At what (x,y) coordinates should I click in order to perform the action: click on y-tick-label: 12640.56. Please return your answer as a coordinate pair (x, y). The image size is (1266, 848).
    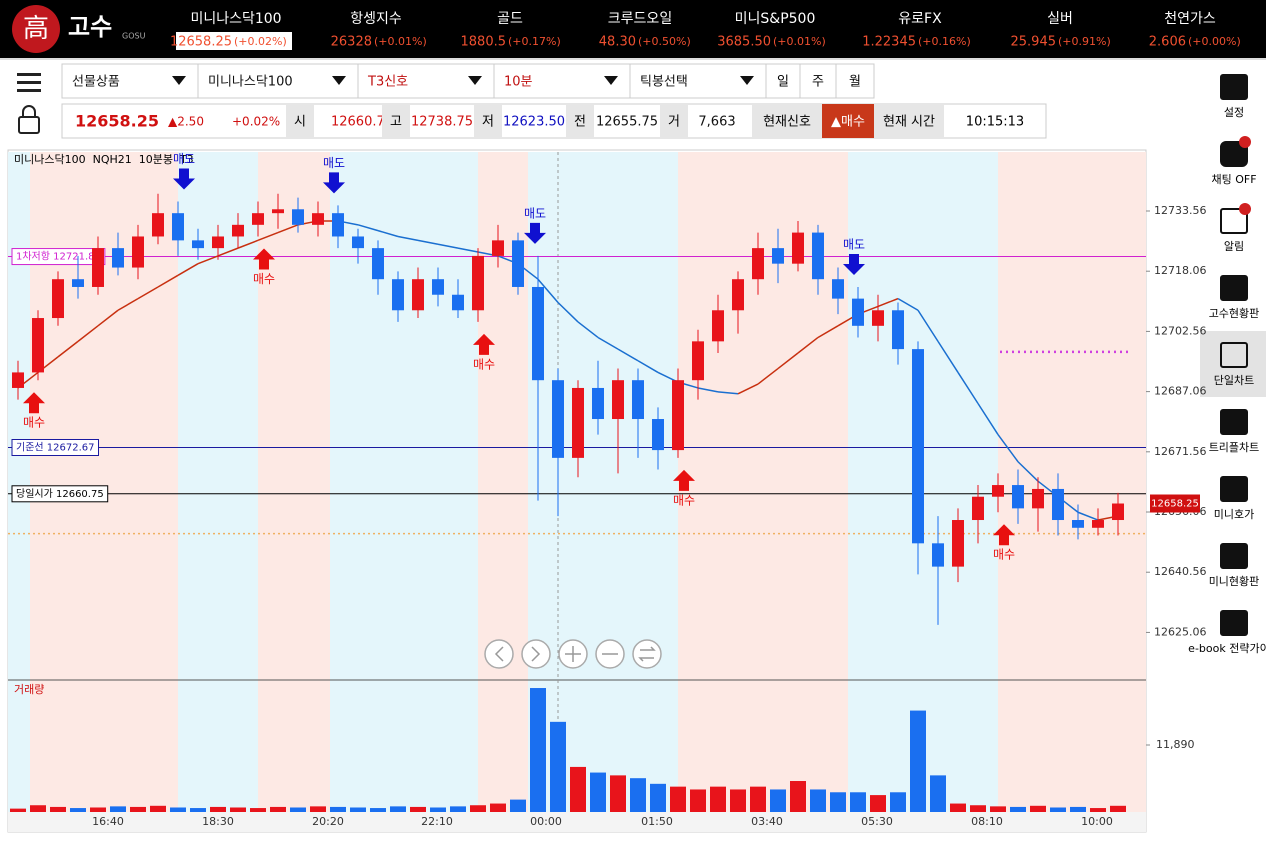
    Looking at the image, I should click on (1180, 571).